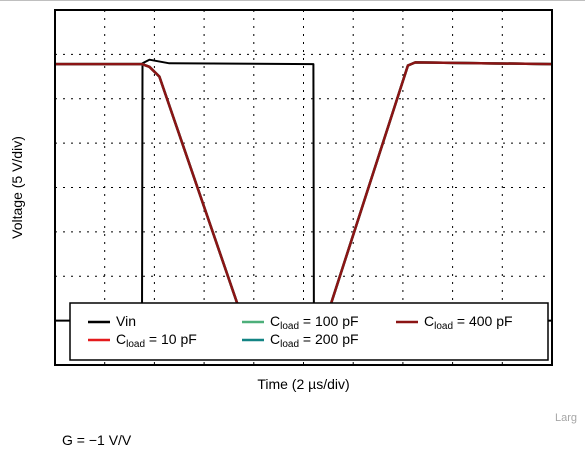 This screenshot has height=450, width=585. I want to click on legend-label-tail: = 10 pF, so click(171, 339).